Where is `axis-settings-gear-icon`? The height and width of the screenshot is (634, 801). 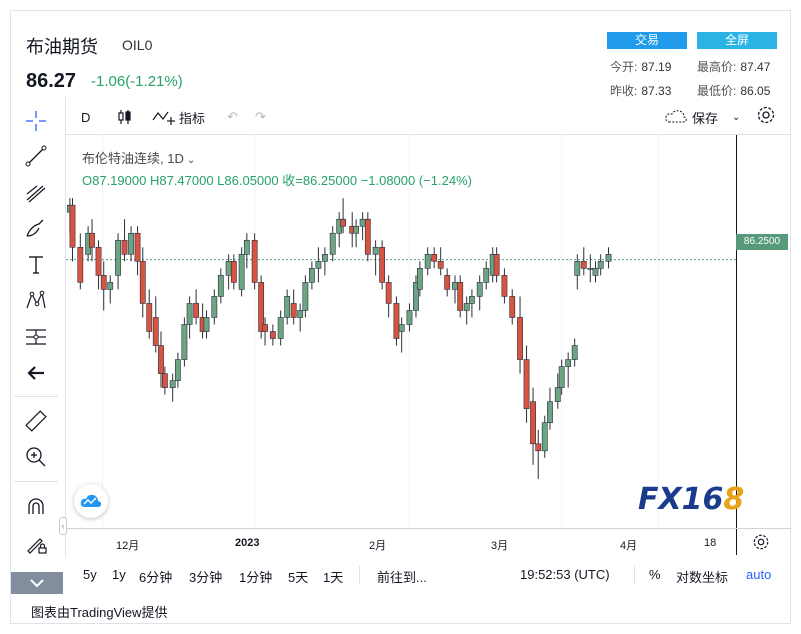 axis-settings-gear-icon is located at coordinates (761, 544).